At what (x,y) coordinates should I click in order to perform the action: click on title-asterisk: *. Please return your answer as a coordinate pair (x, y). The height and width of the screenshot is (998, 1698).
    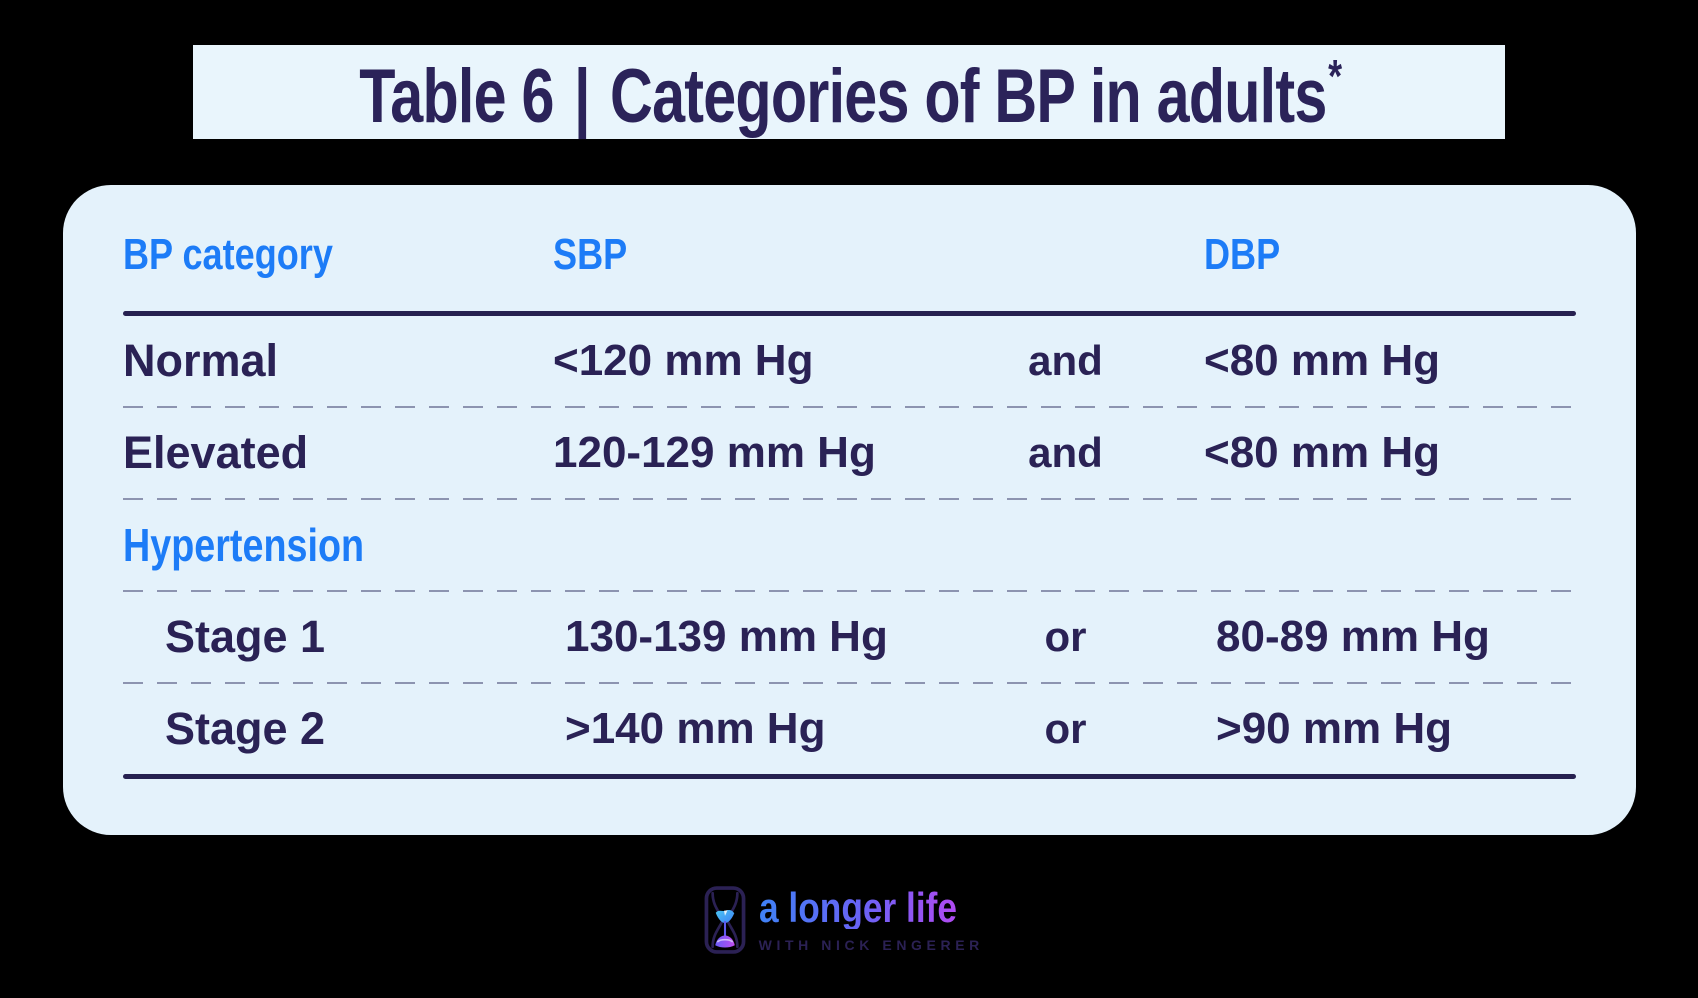
    Looking at the image, I should click on (1334, 76).